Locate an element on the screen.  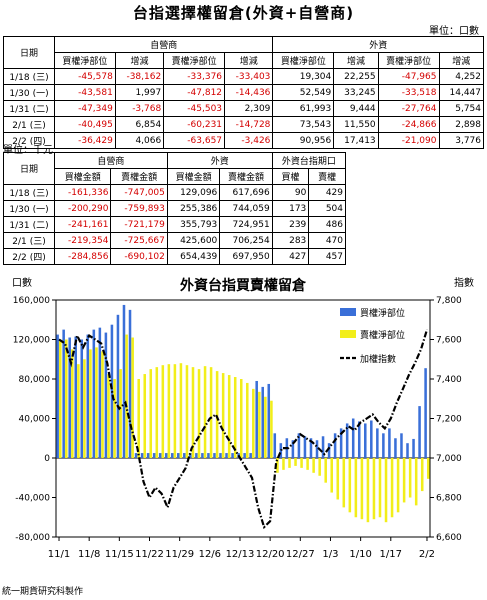
legend-swatch-sell is located at coordinates (348, 334).